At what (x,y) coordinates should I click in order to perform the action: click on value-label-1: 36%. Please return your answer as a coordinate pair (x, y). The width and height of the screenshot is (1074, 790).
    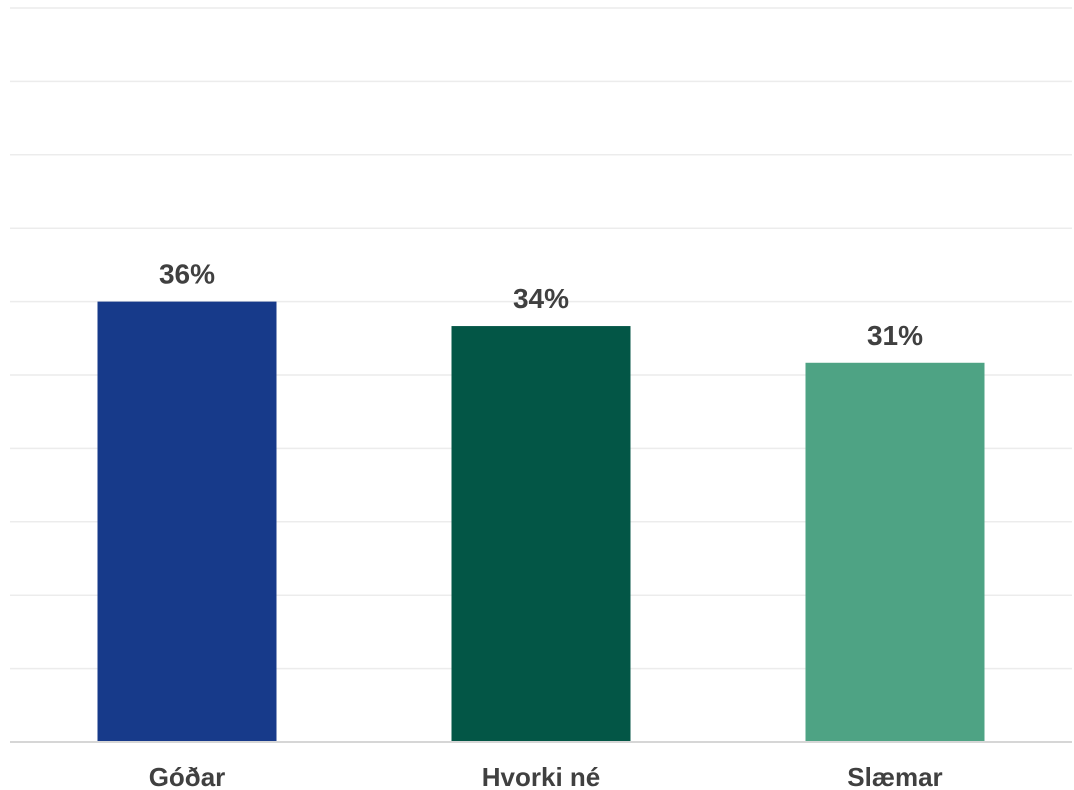
    Looking at the image, I should click on (187, 274).